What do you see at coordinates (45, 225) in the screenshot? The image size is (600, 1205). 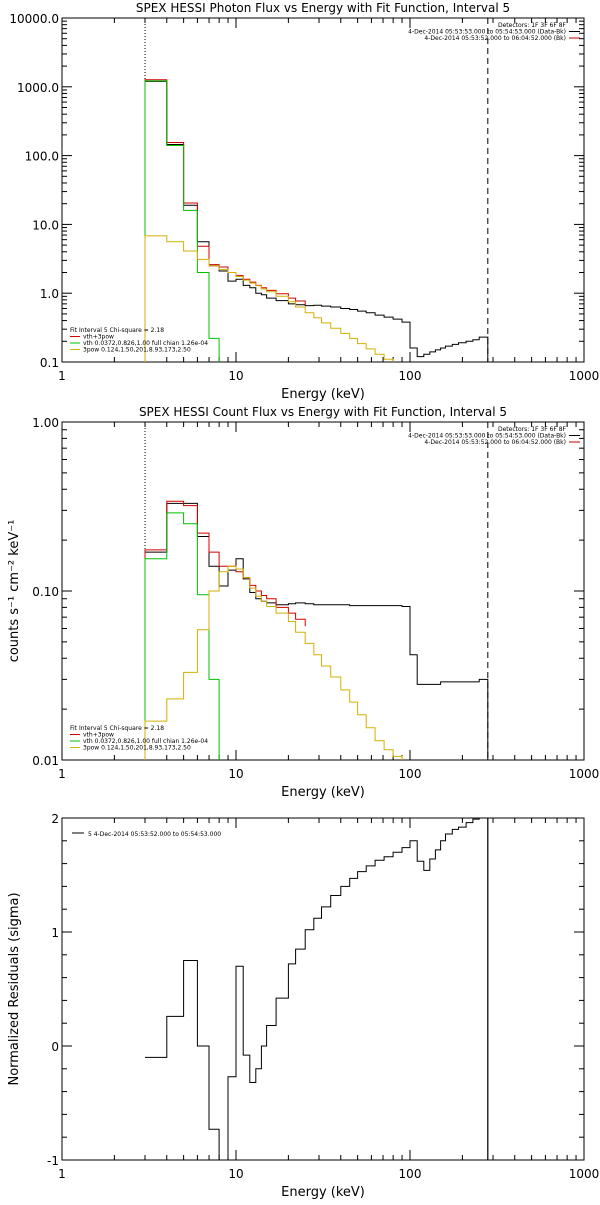 I see `y-tick-label: 10.0` at bounding box center [45, 225].